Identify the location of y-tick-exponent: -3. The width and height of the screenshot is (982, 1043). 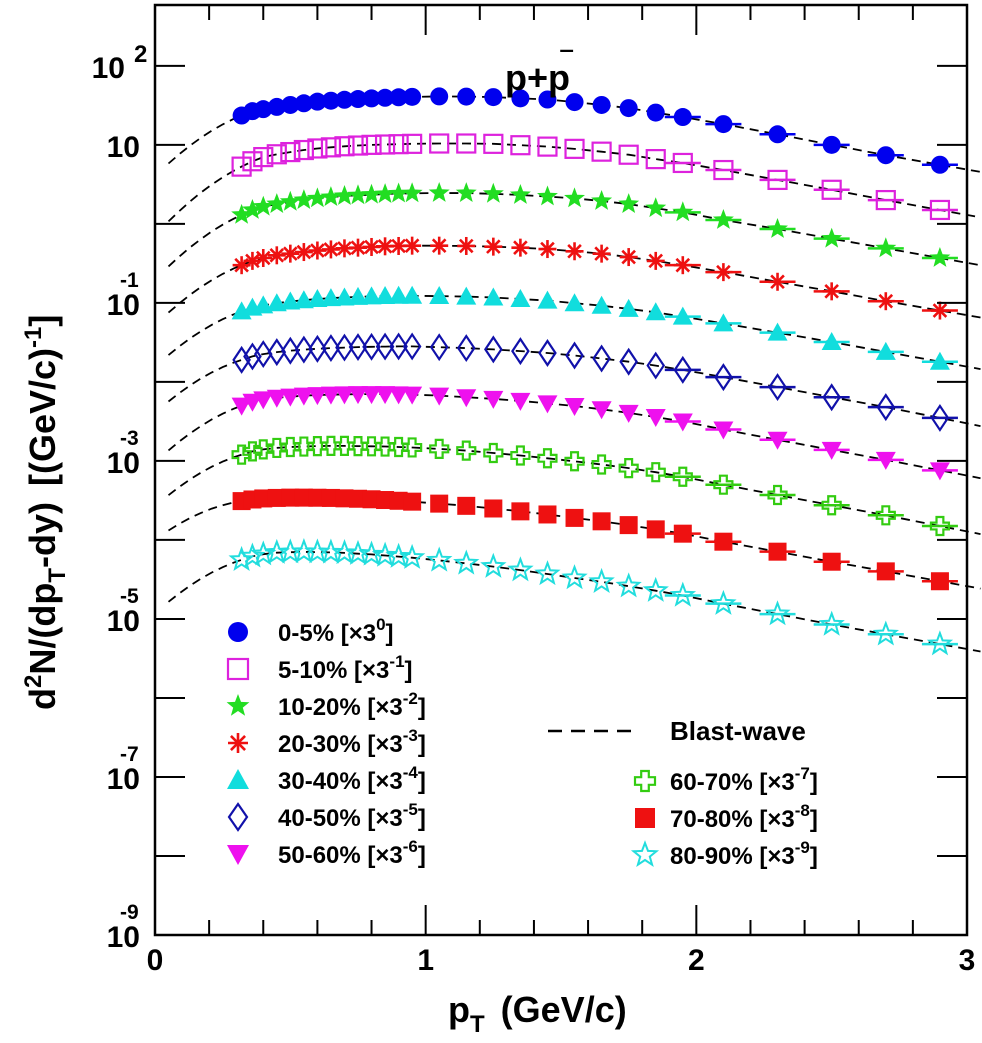
(129, 438).